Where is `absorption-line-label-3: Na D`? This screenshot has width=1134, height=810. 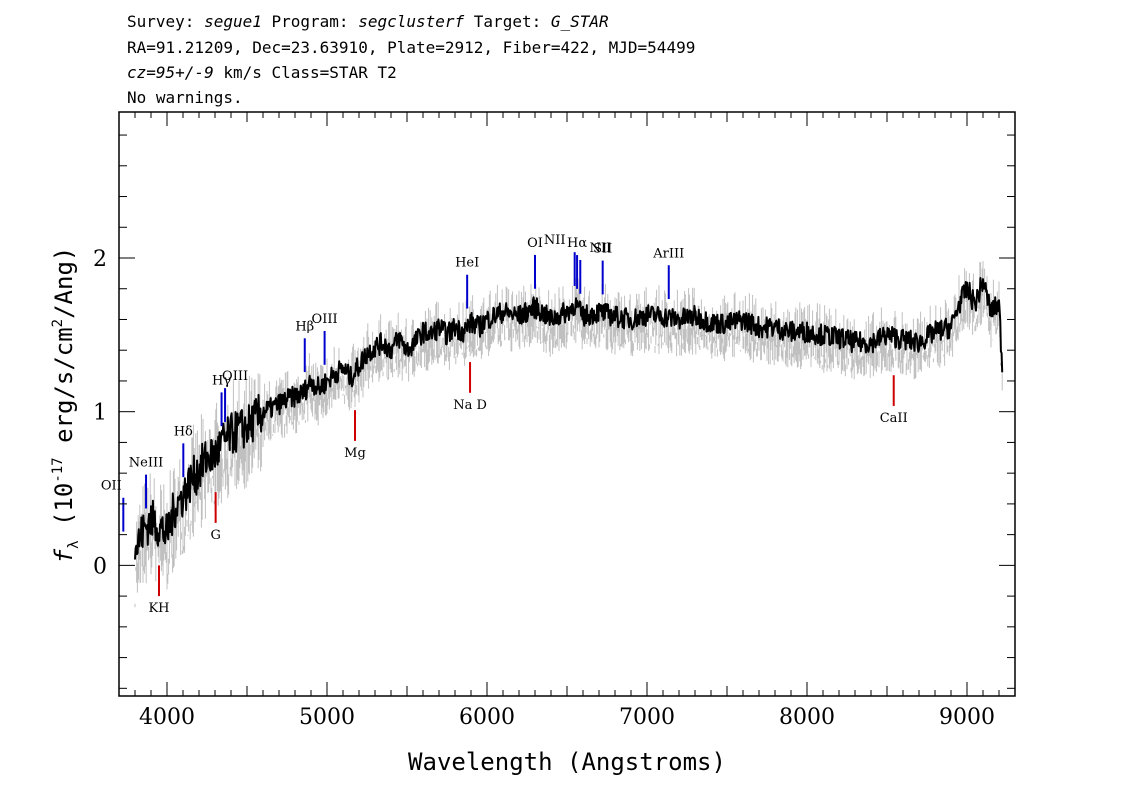 absorption-line-label-3: Na D is located at coordinates (470, 405).